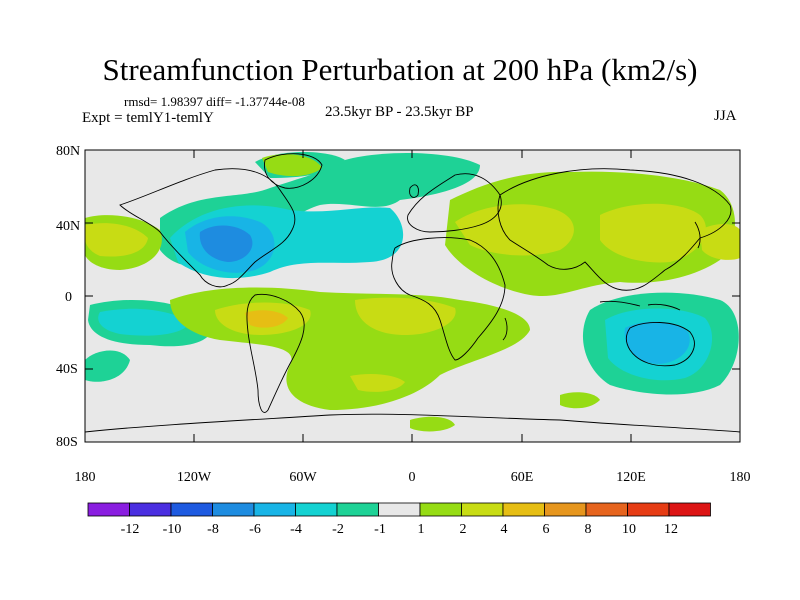 This screenshot has height=600, width=800. Describe the element at coordinates (504, 529) in the screenshot. I see `colorbar-label-4: 4` at that location.